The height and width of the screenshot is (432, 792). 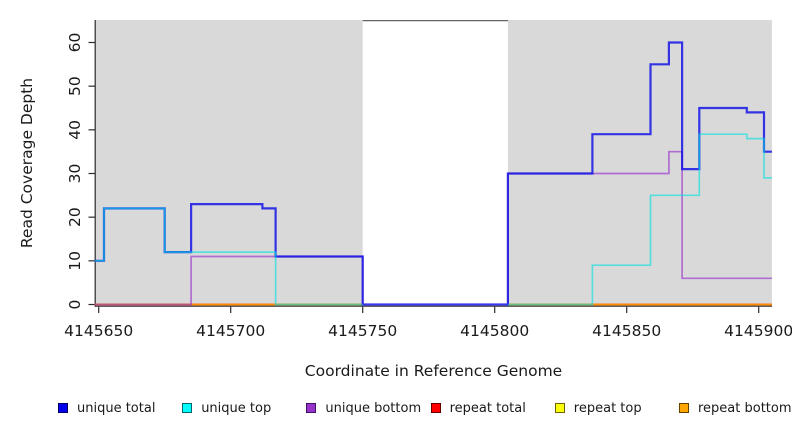 I want to click on x-tick-label: 4145900, so click(x=758, y=331).